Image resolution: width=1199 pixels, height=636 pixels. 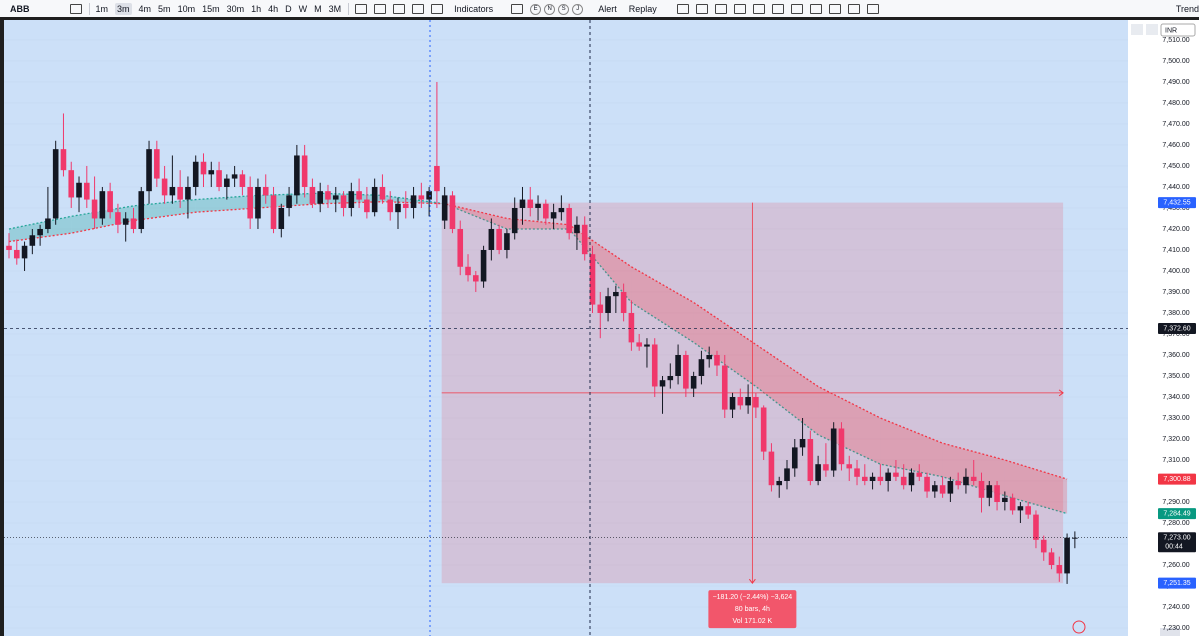 I want to click on interval-button: 1m, so click(x=102, y=8).